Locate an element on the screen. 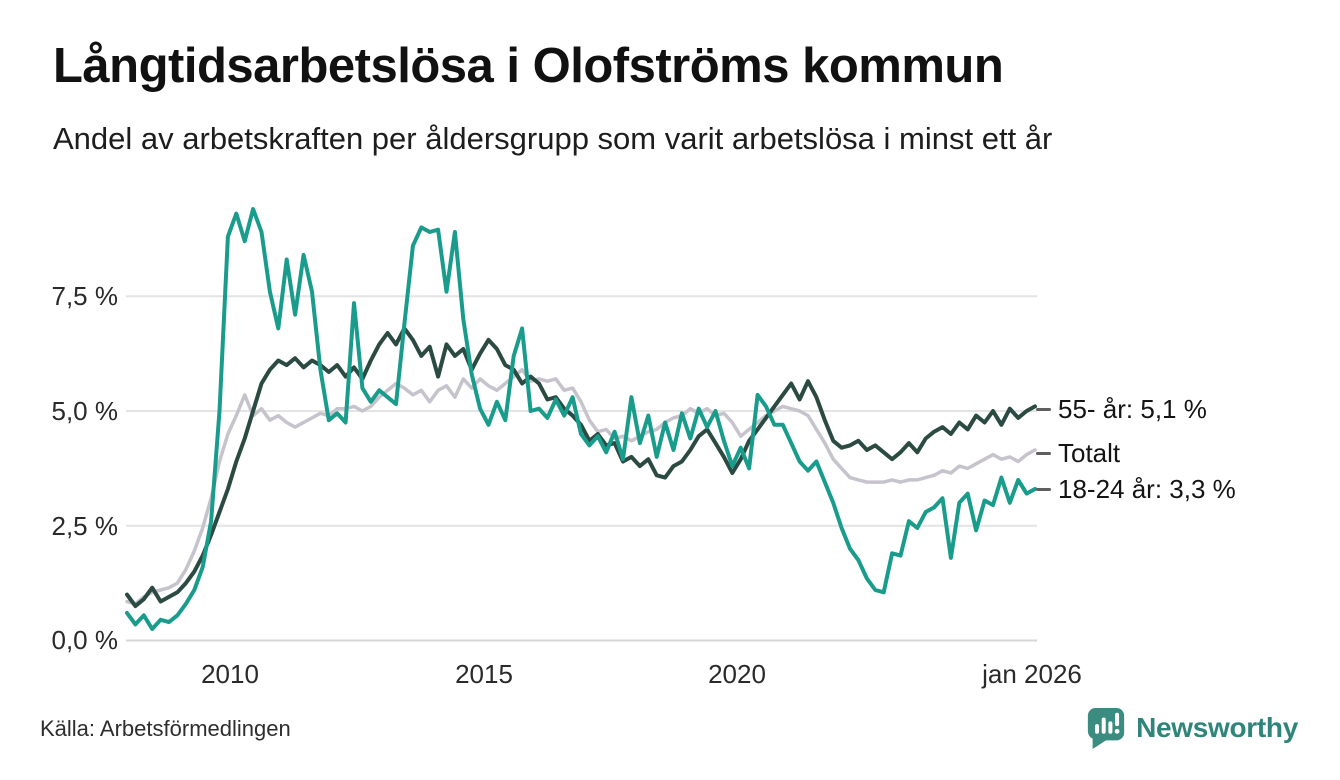  x-axis-label-2020: 2020 is located at coordinates (737, 674).